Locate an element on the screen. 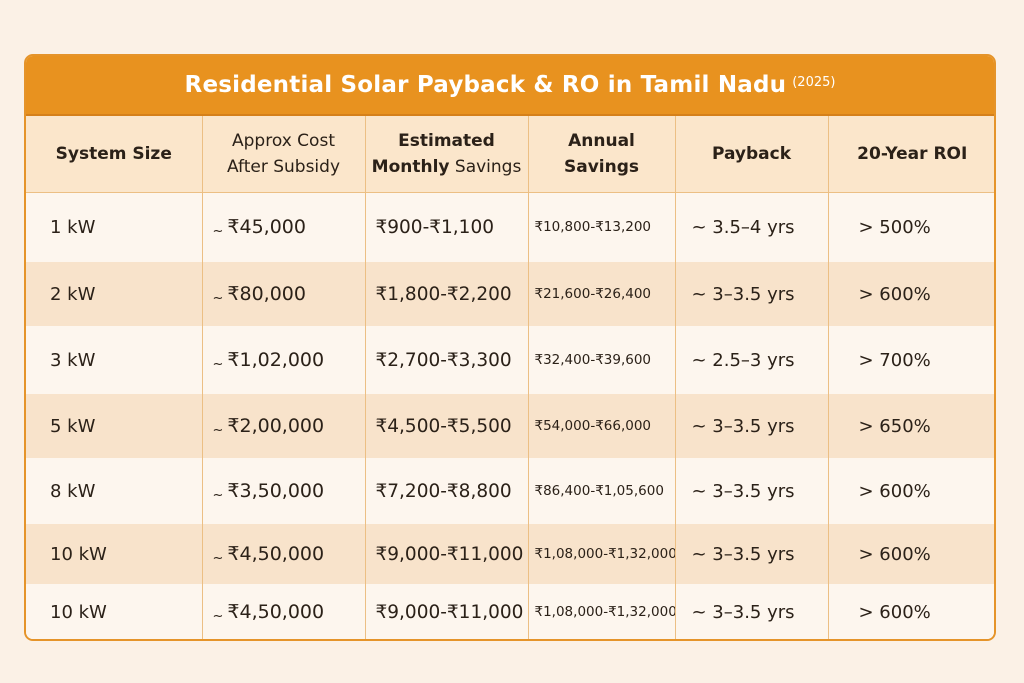 The width and height of the screenshot is (1024, 683). cell-system-size-value: 5 kW is located at coordinates (73, 426).